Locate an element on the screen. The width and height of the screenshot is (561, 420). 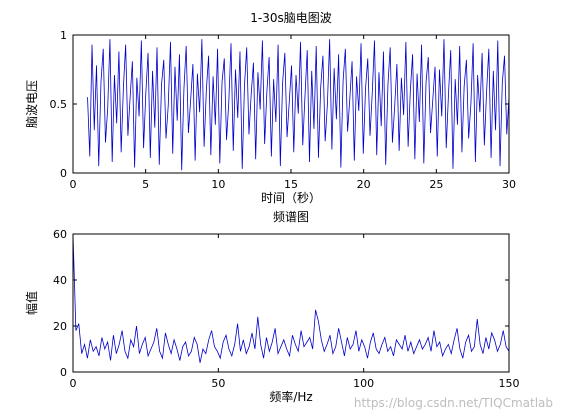
spectrum-x-tick-label: 0 is located at coordinates (73, 383).